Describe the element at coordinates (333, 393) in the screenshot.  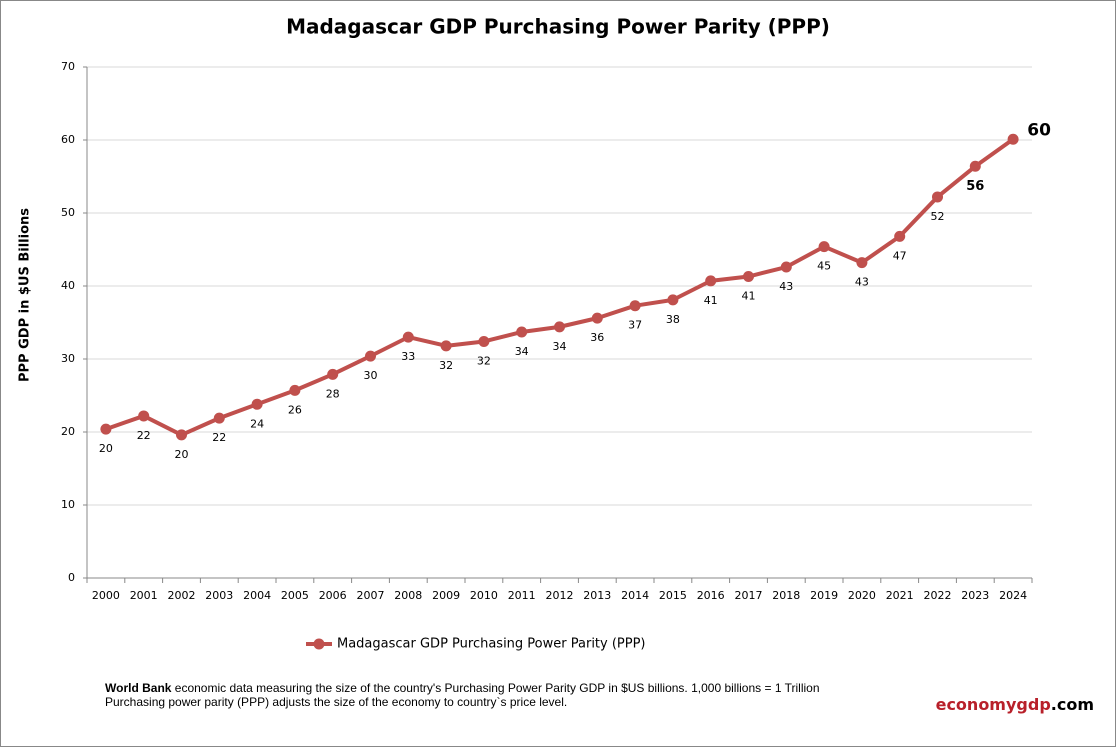
I see `data-label: 28` at that location.